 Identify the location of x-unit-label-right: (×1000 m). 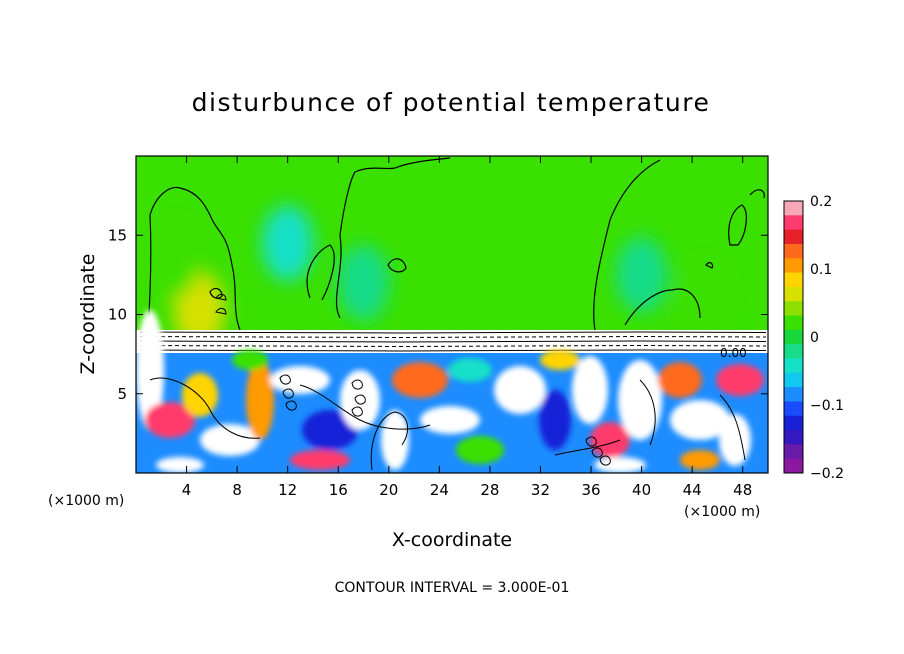
(722, 512).